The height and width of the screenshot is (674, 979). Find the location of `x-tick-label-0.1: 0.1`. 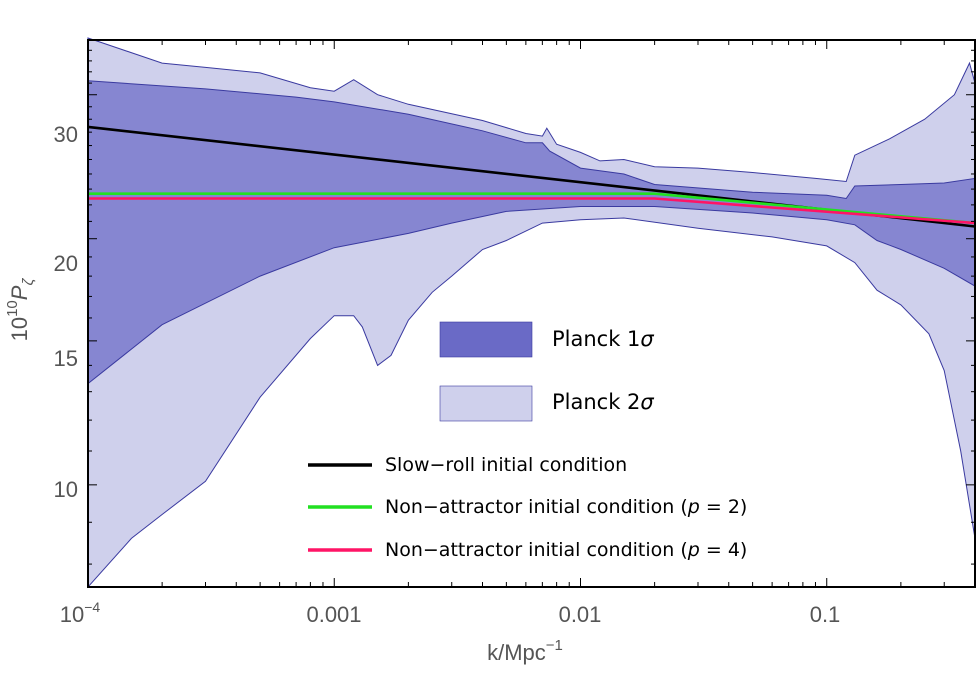

x-tick-label-0.1: 0.1 is located at coordinates (825, 614).